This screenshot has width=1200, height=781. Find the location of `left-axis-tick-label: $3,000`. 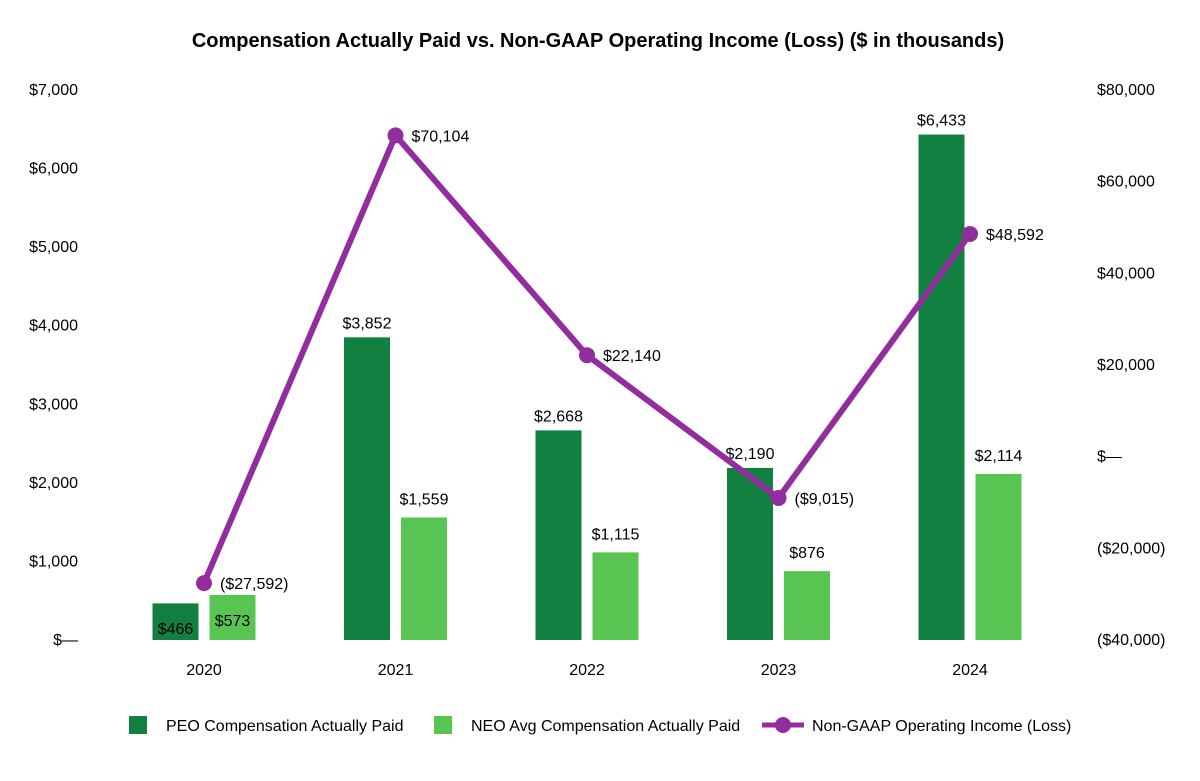

left-axis-tick-label: $3,000 is located at coordinates (53, 404).